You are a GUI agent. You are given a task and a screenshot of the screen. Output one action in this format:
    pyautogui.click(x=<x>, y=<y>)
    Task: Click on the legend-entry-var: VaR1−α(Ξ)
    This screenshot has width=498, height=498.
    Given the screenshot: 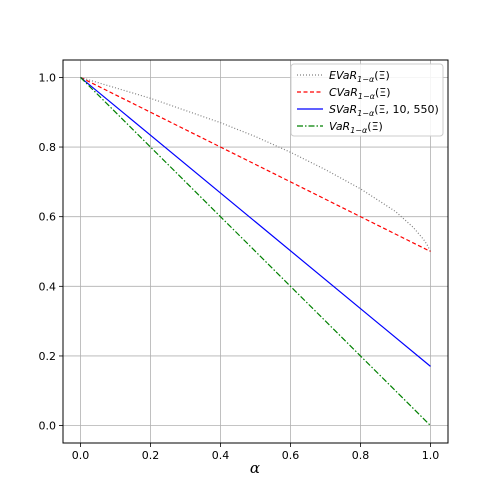 What is the action you would take?
    pyautogui.click(x=356, y=127)
    